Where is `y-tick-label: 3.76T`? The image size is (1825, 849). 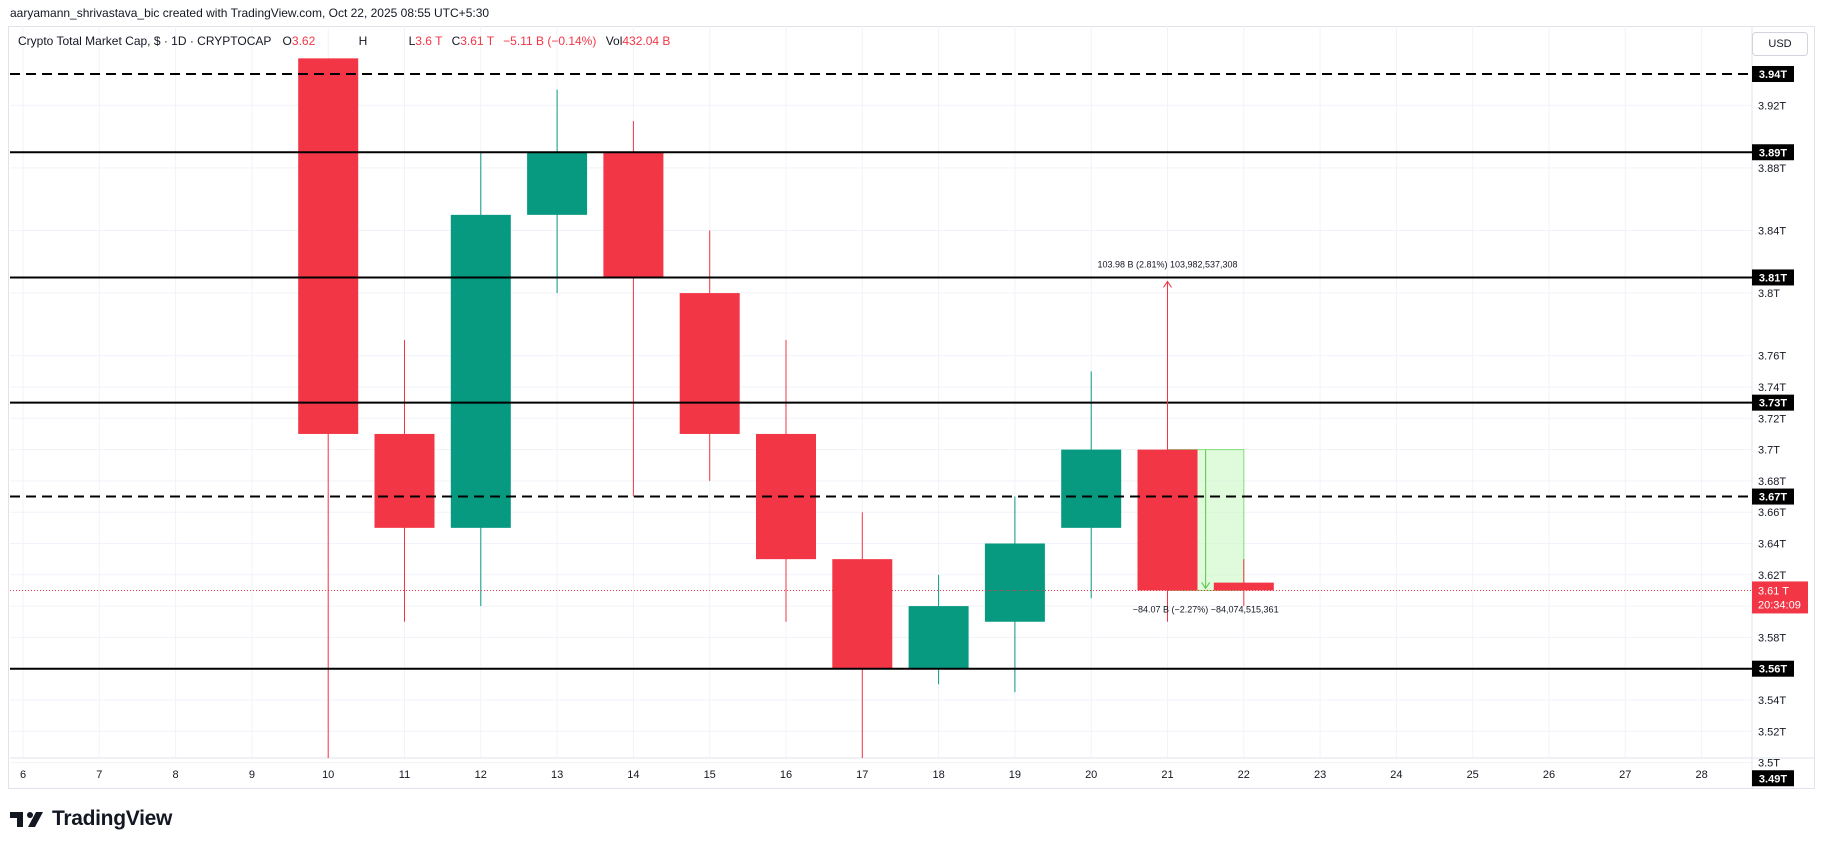
y-tick-label: 3.76T is located at coordinates (1772, 357).